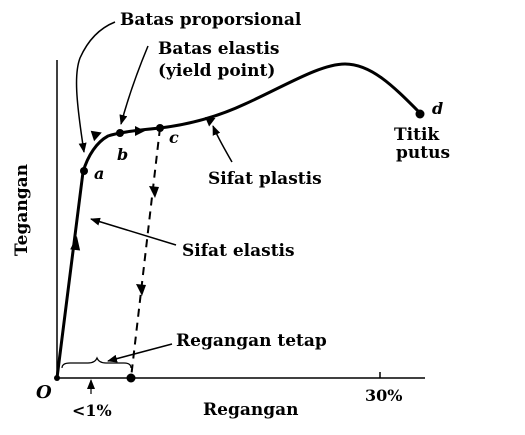 Image resolution: width=525 pixels, height=435 pixels. Describe the element at coordinates (95, 87) in the screenshot. I see `proportional-limit-leader` at that location.